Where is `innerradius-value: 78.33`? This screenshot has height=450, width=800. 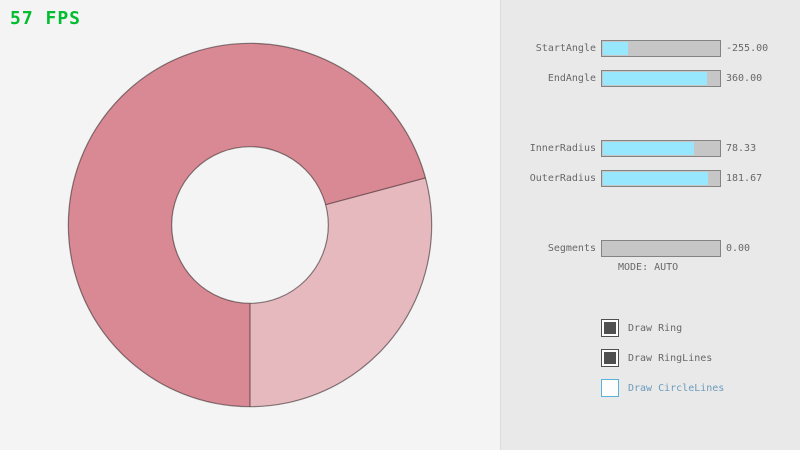 innerradius-value: 78.33 is located at coordinates (741, 148).